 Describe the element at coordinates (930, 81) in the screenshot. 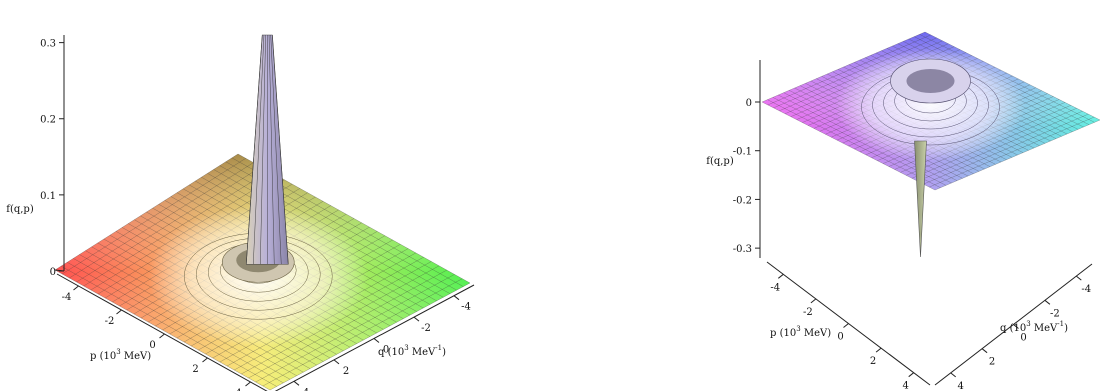

I see `surface-ring-hollow` at that location.